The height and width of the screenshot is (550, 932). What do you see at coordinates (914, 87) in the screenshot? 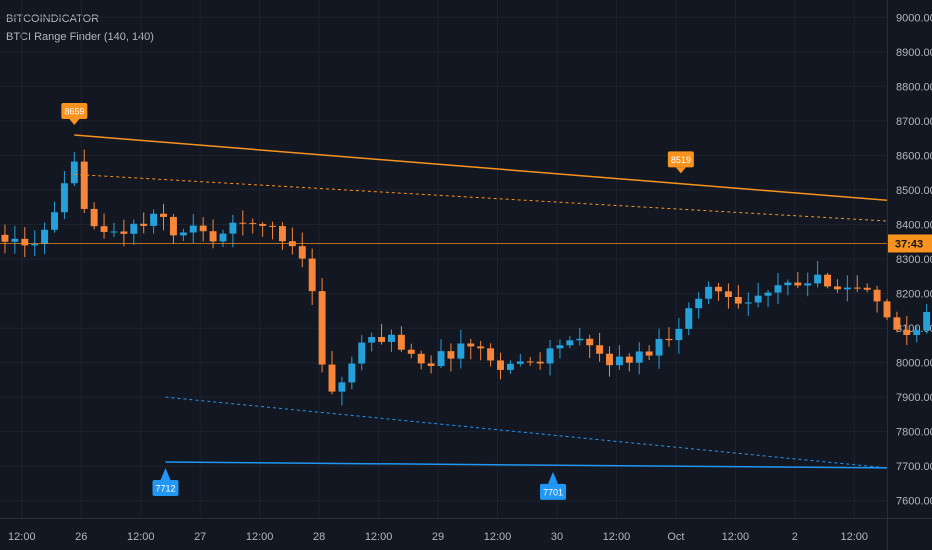
I see `price-tick-label: 8800.00` at bounding box center [914, 87].